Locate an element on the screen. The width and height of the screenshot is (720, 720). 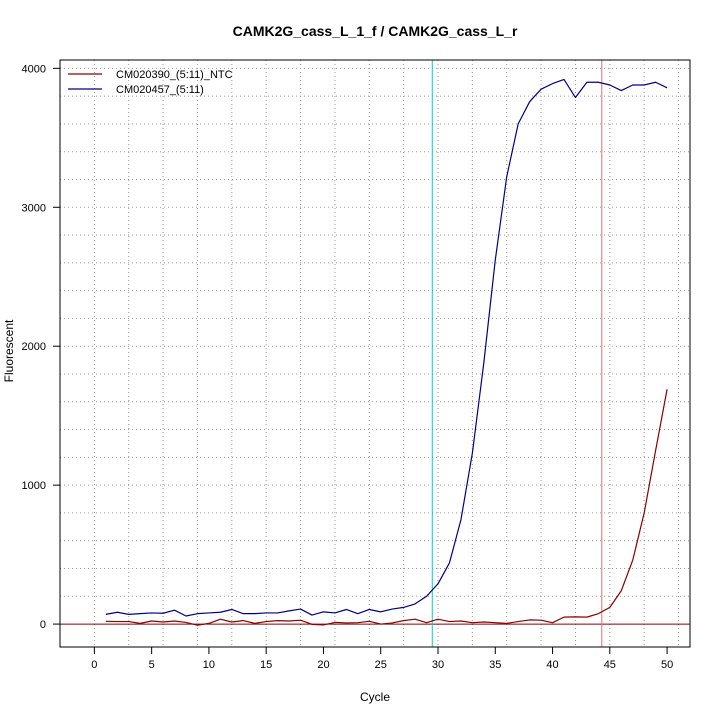
y-axis: 0 1000 2000 3000 4000 is located at coordinates (41, 347).